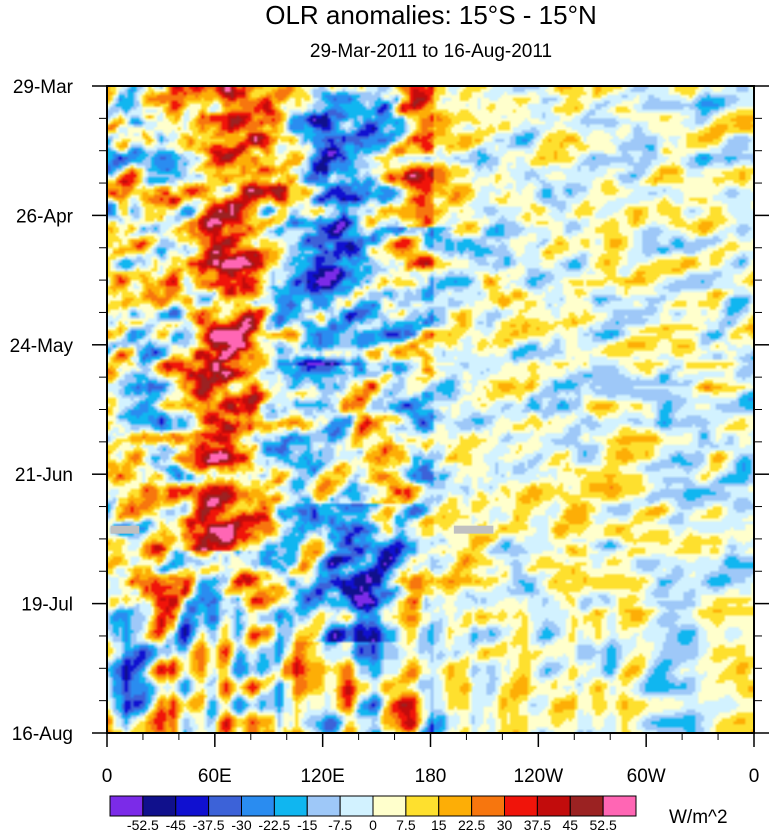 This screenshot has height=834, width=774. Describe the element at coordinates (698, 817) in the screenshot. I see `colorbar-units: W/m^2` at that location.